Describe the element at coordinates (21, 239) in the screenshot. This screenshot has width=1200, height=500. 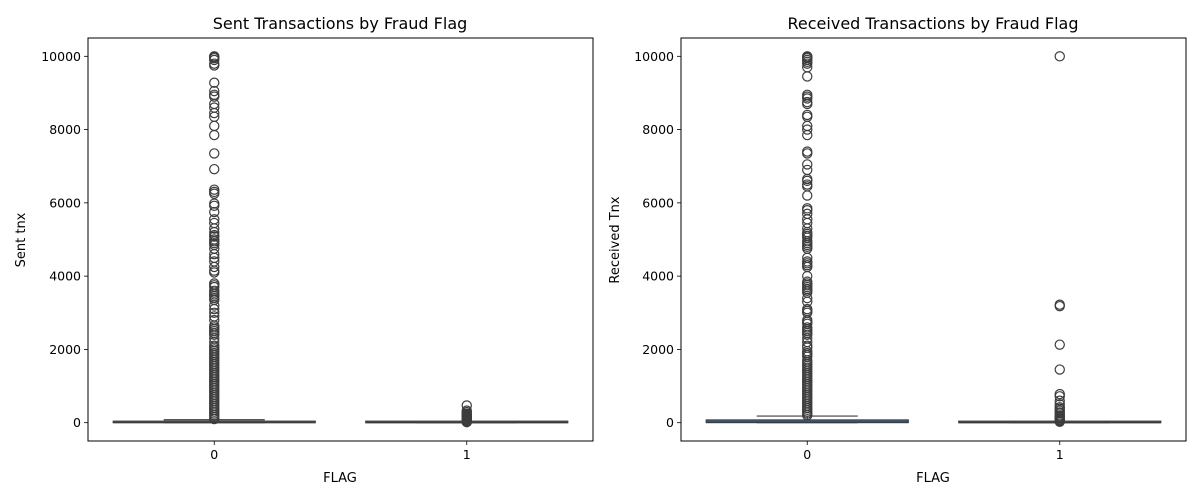
I see `y-axis-label-sent: Sent tnx` at that location.